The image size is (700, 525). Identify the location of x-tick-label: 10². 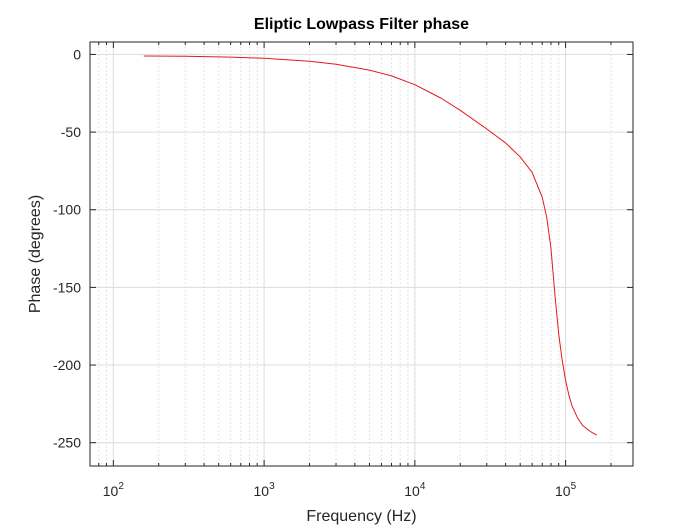
(114, 490).